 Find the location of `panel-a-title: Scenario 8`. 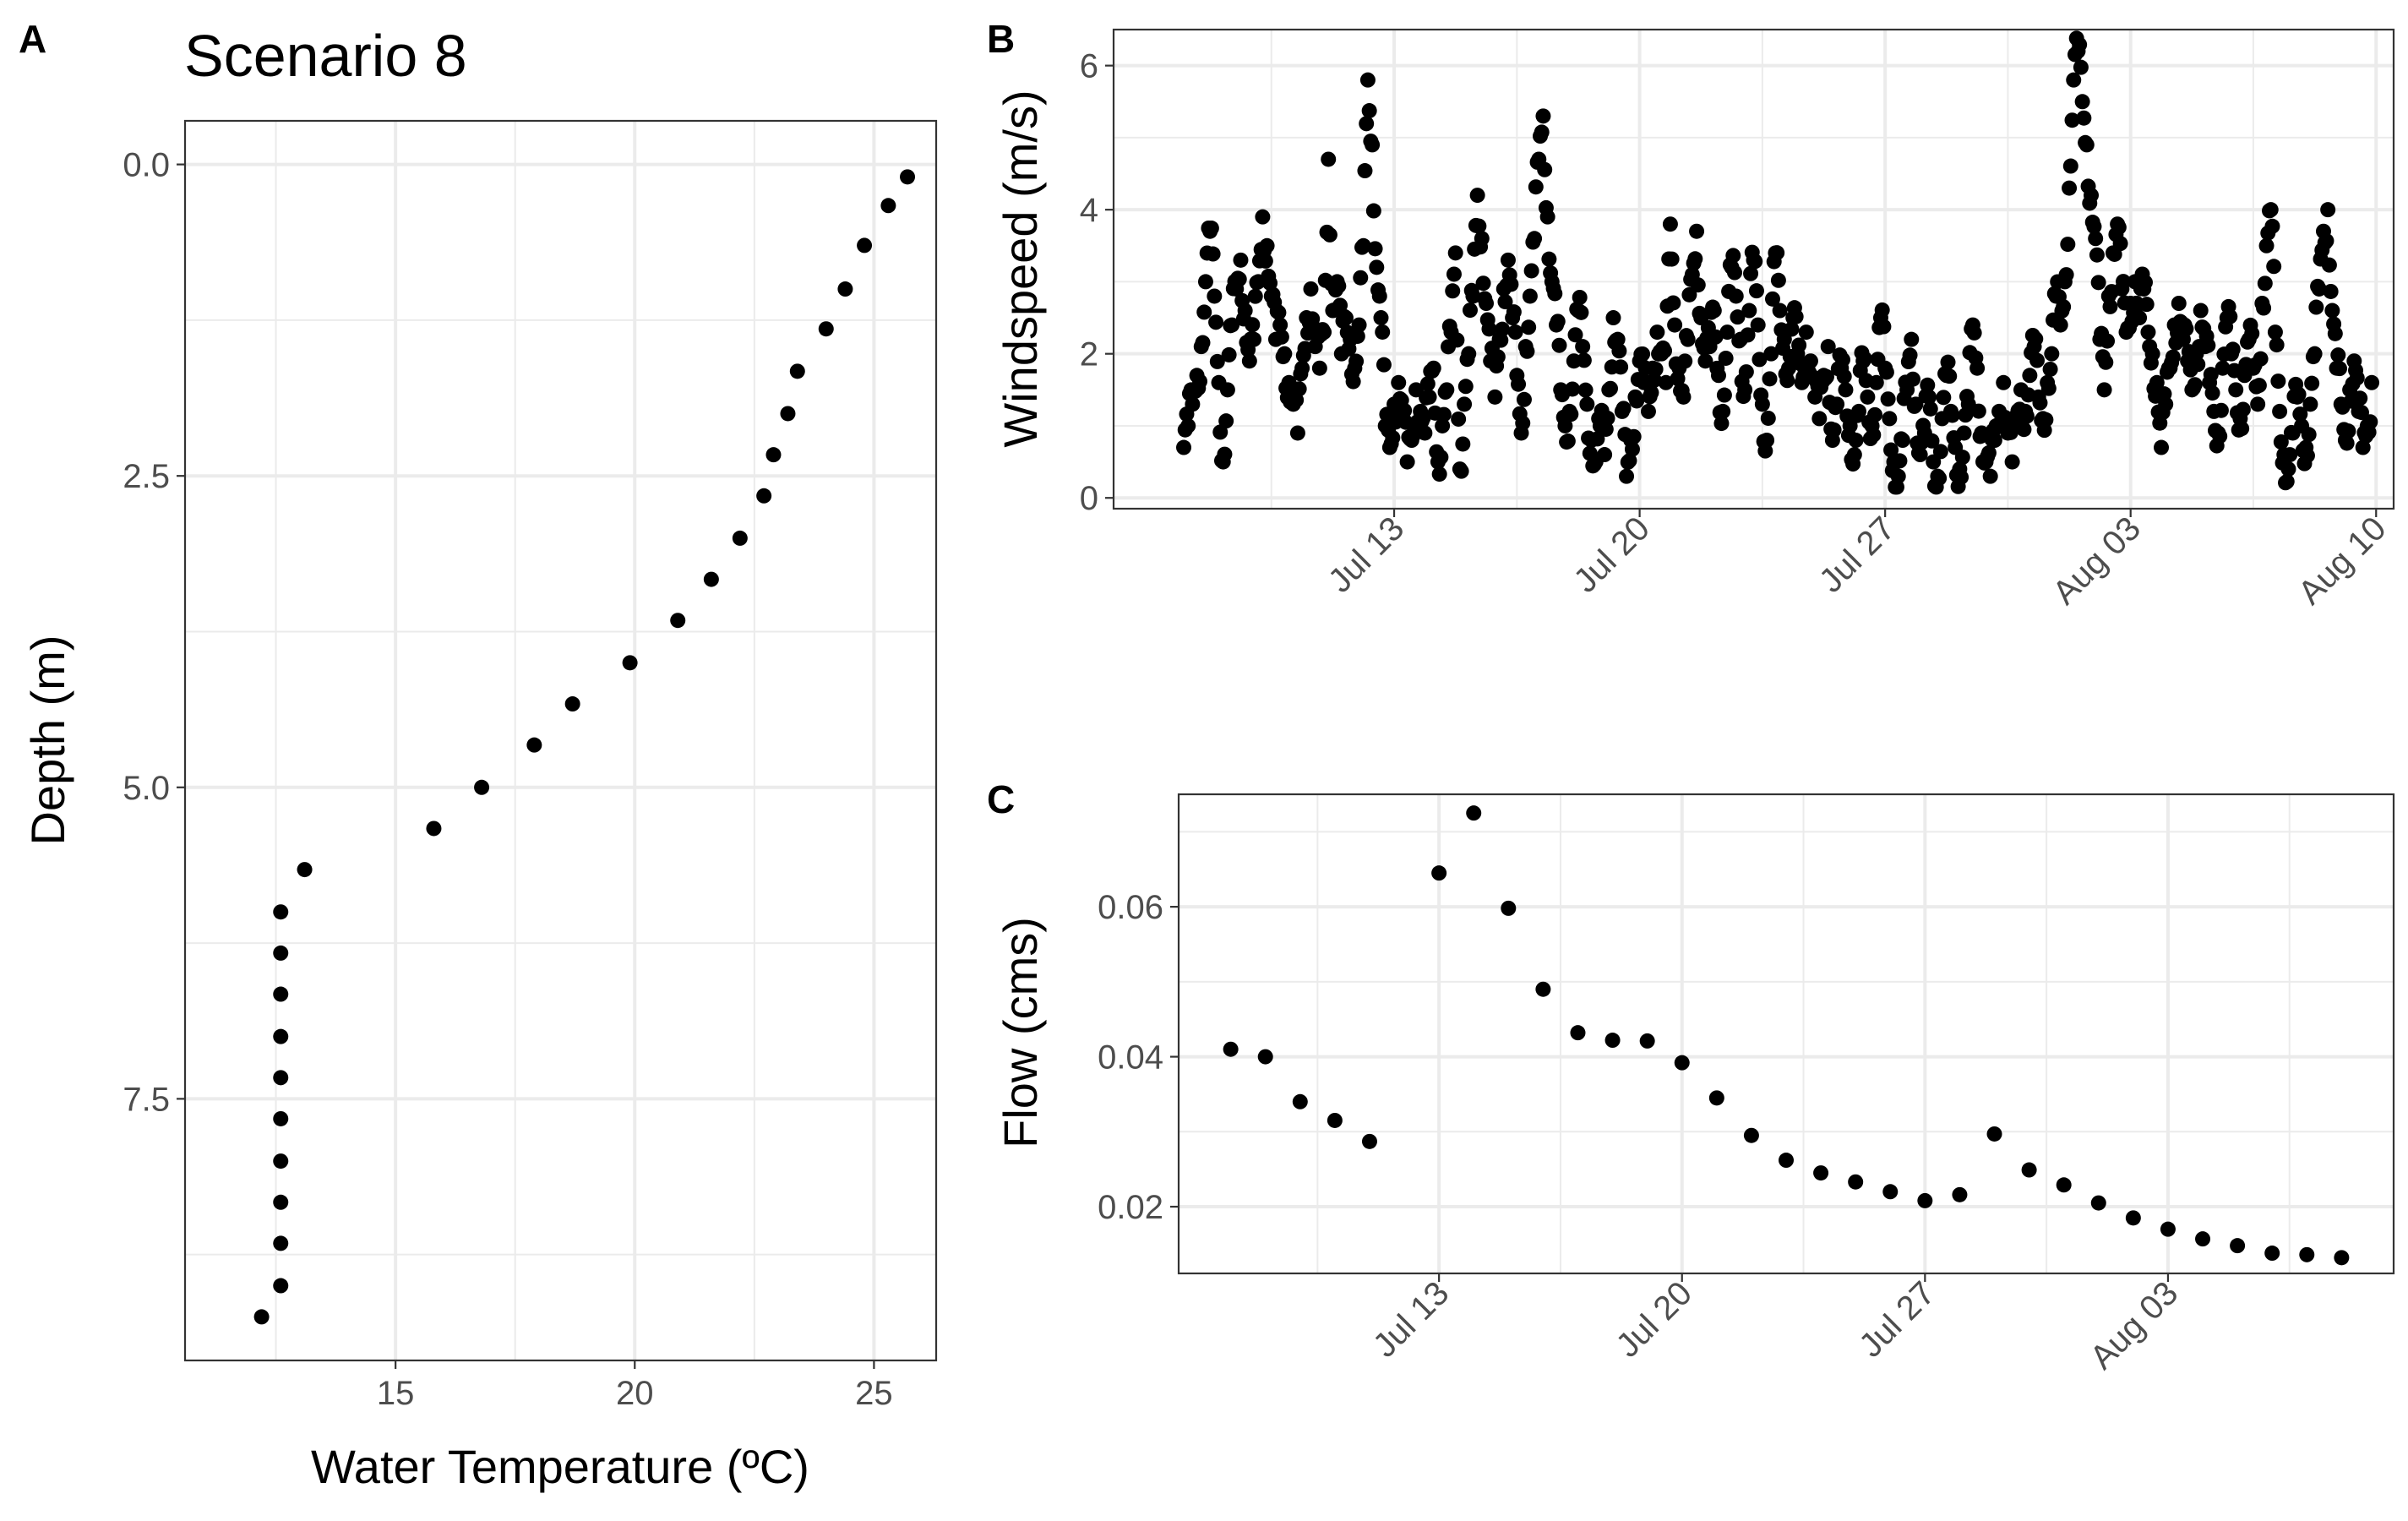

panel-a-title: Scenario 8 is located at coordinates (325, 56).